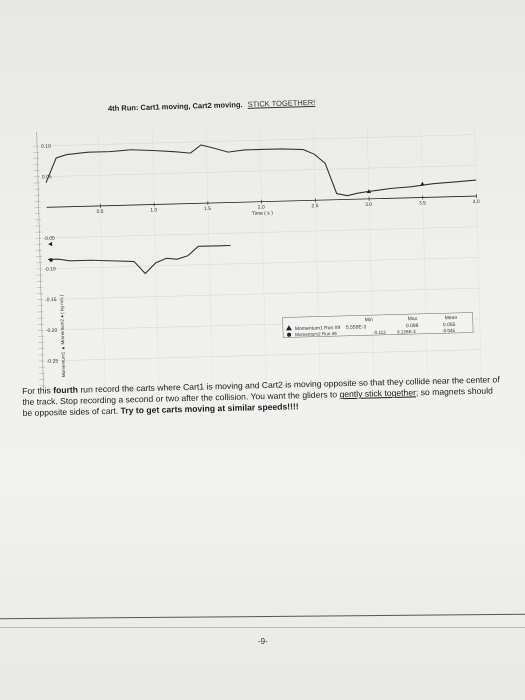  Describe the element at coordinates (379, 332) in the screenshot. I see `stats-row2-min: -0.112` at that location.